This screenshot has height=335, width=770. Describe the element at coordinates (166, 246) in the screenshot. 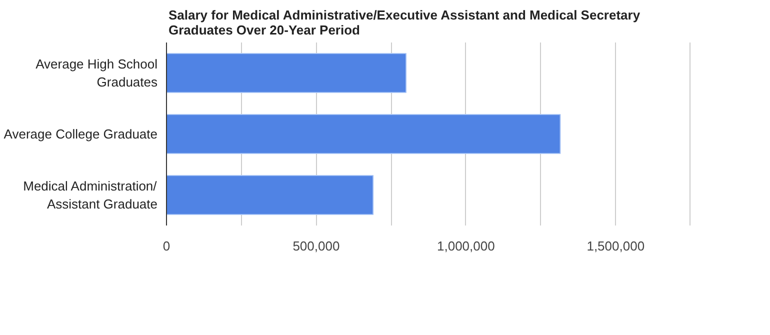

I see `x-tick-label: 0` at that location.